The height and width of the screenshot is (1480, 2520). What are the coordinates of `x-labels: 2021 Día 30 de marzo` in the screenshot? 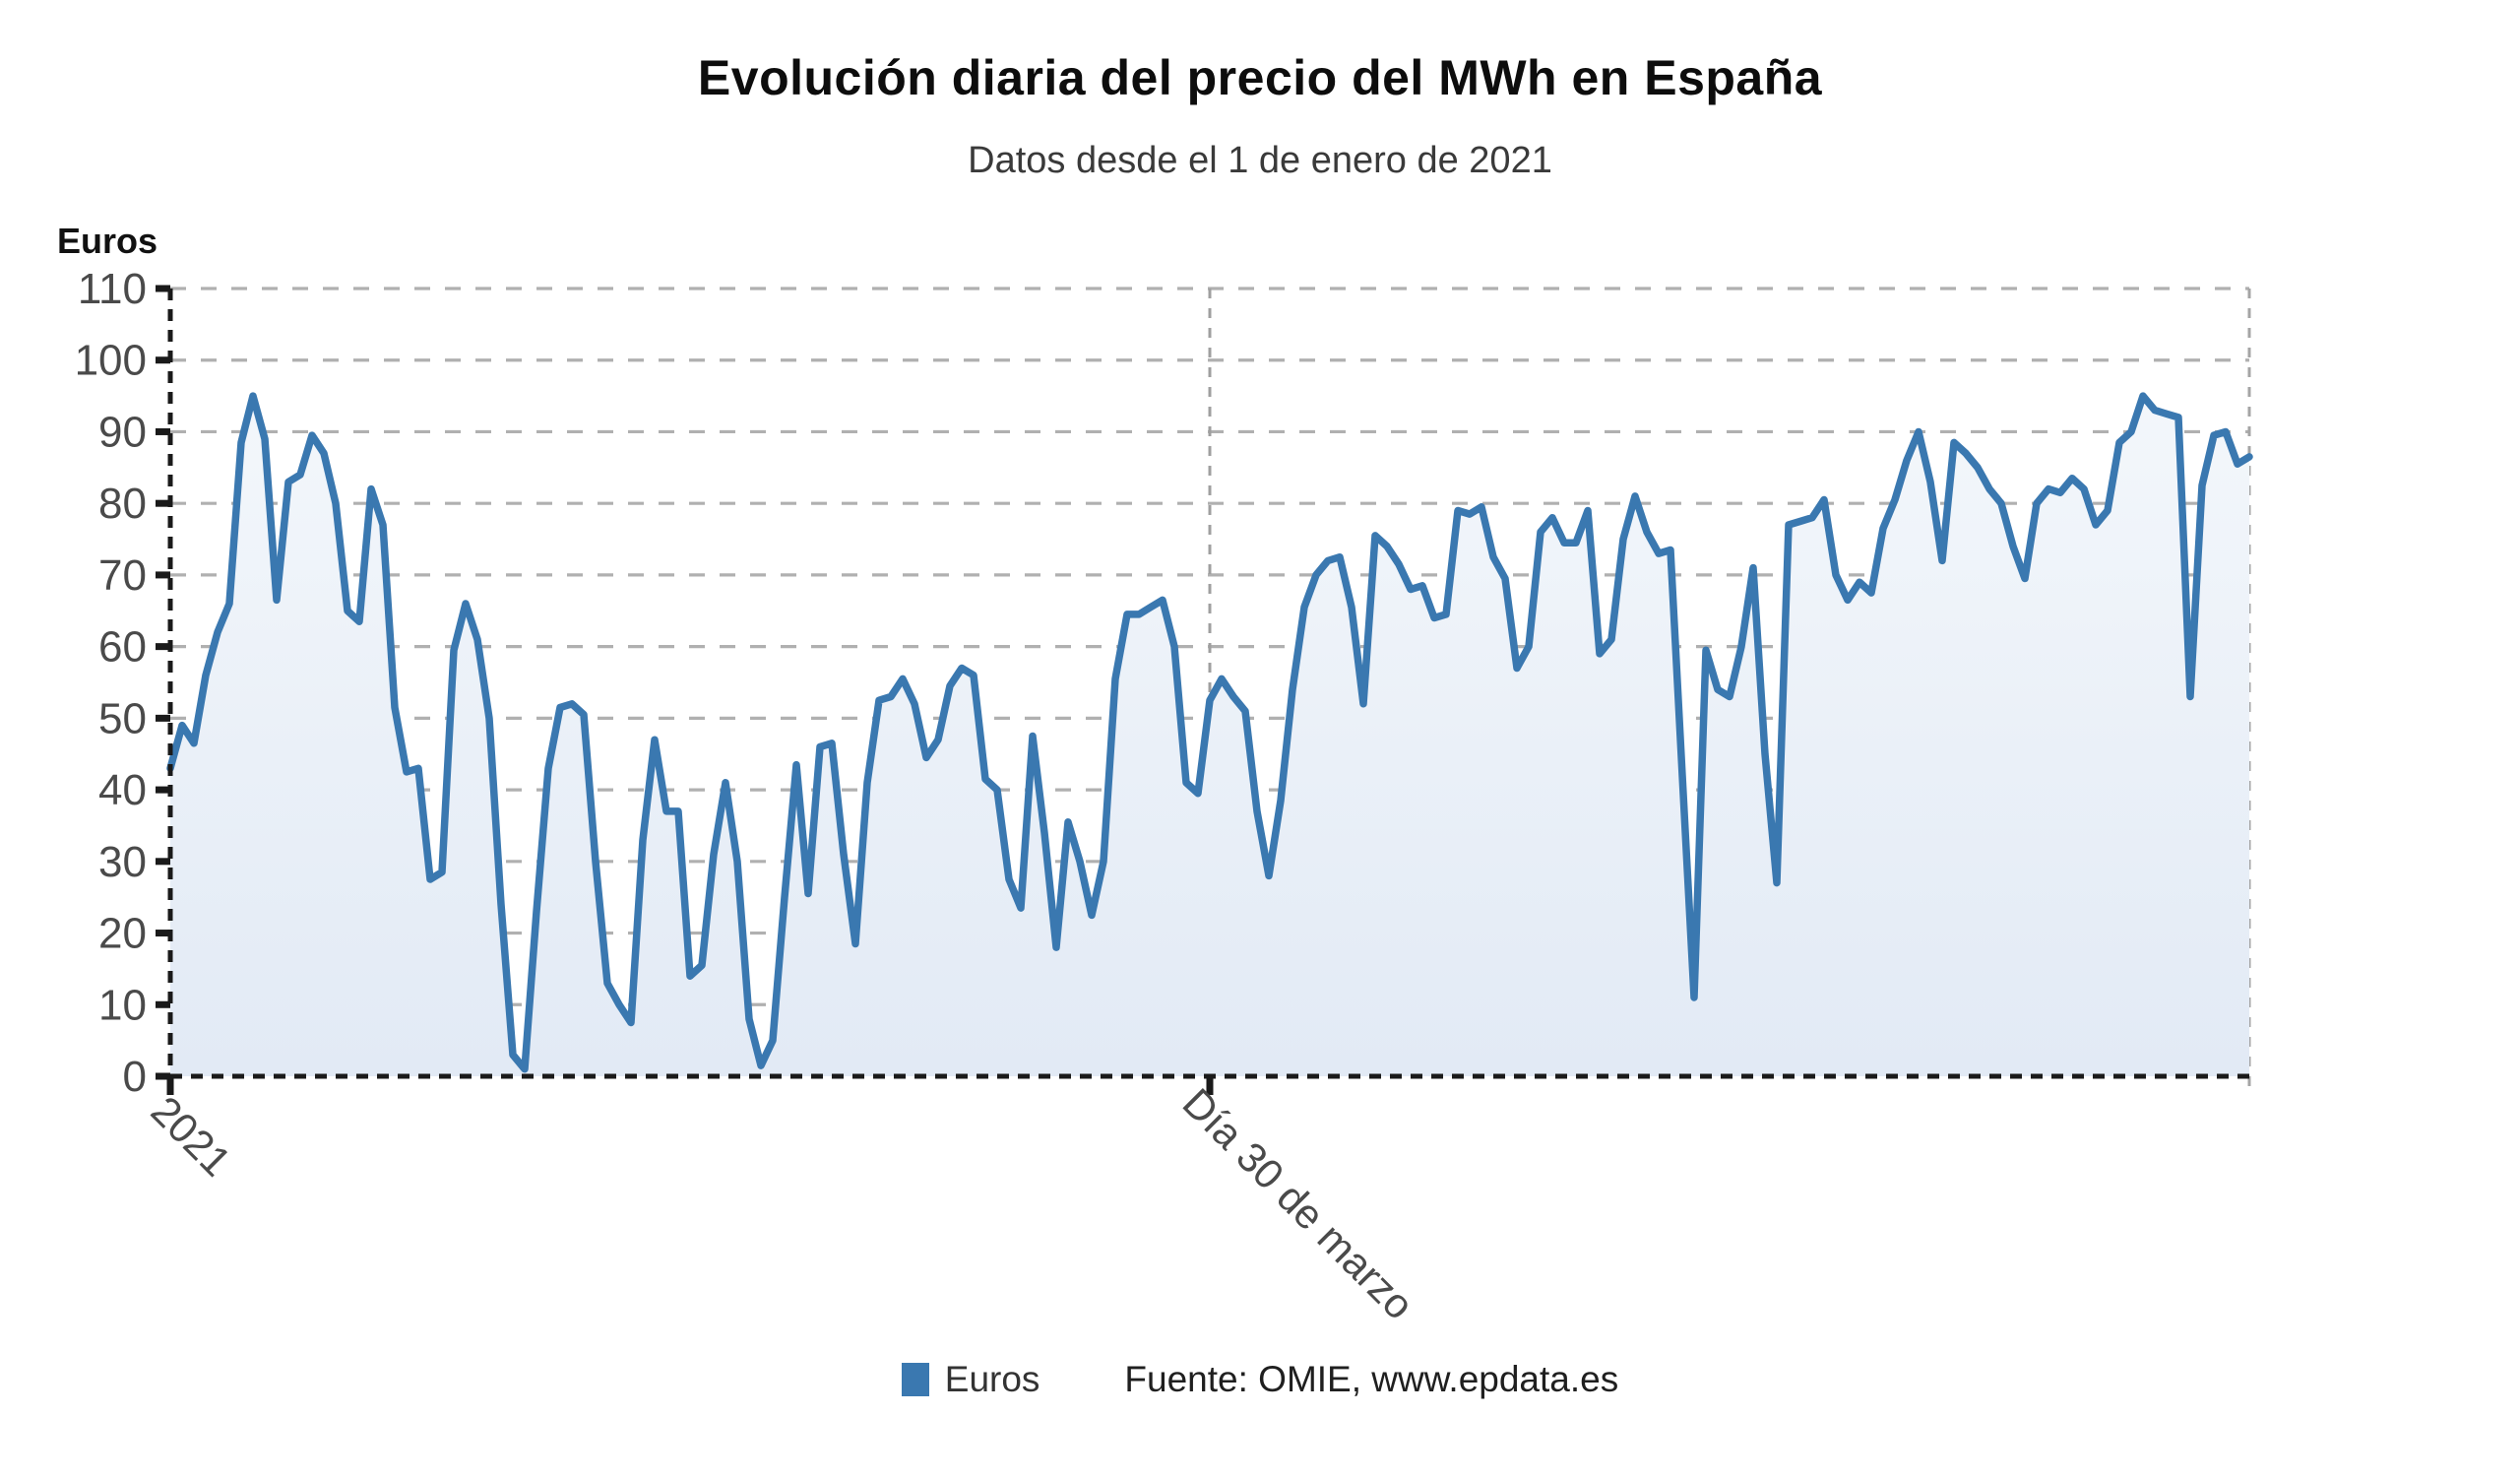 It's located at (783, 1203).